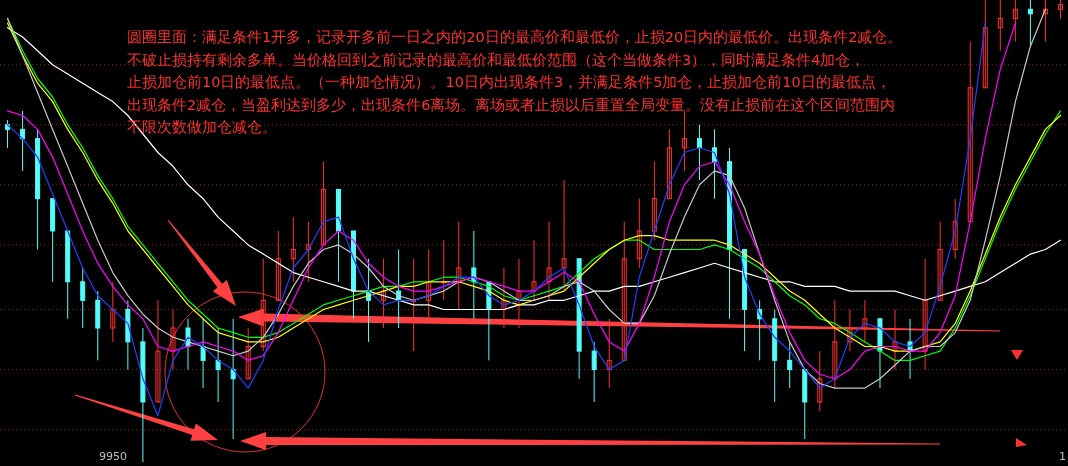 This screenshot has height=466, width=1068. I want to click on annotation: 止损加仓前10日的最低点。（一种加仓情况）。10日内出现条件3，并满足条件5加仓，止损加仓前10日的最低点，, so click(509, 82).